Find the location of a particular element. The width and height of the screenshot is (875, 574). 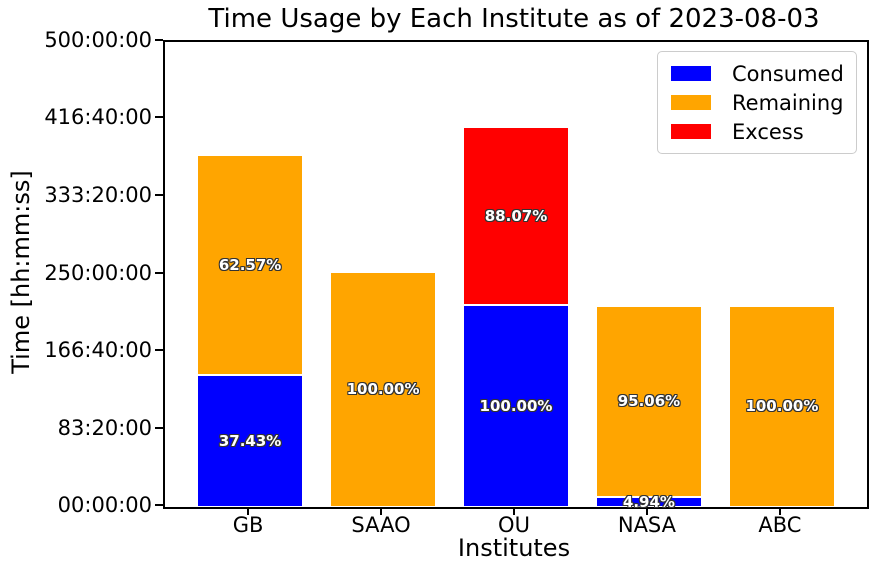

legend-item-consumed: Consumed is located at coordinates (757, 73).